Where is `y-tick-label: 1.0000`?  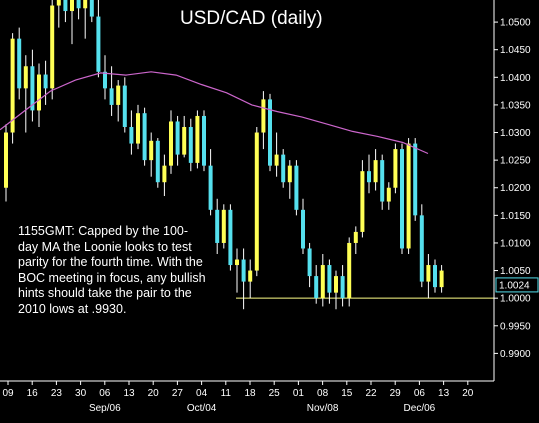
y-tick-label: 1.0000 is located at coordinates (515, 299).